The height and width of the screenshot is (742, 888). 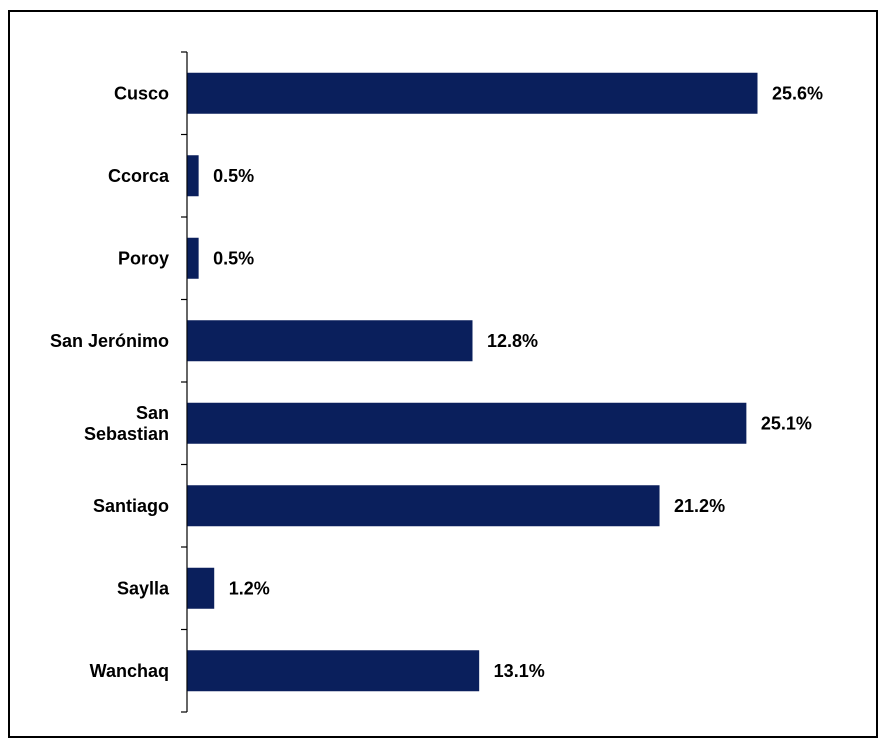 I want to click on category-label: San Sebastian, so click(x=126, y=423).